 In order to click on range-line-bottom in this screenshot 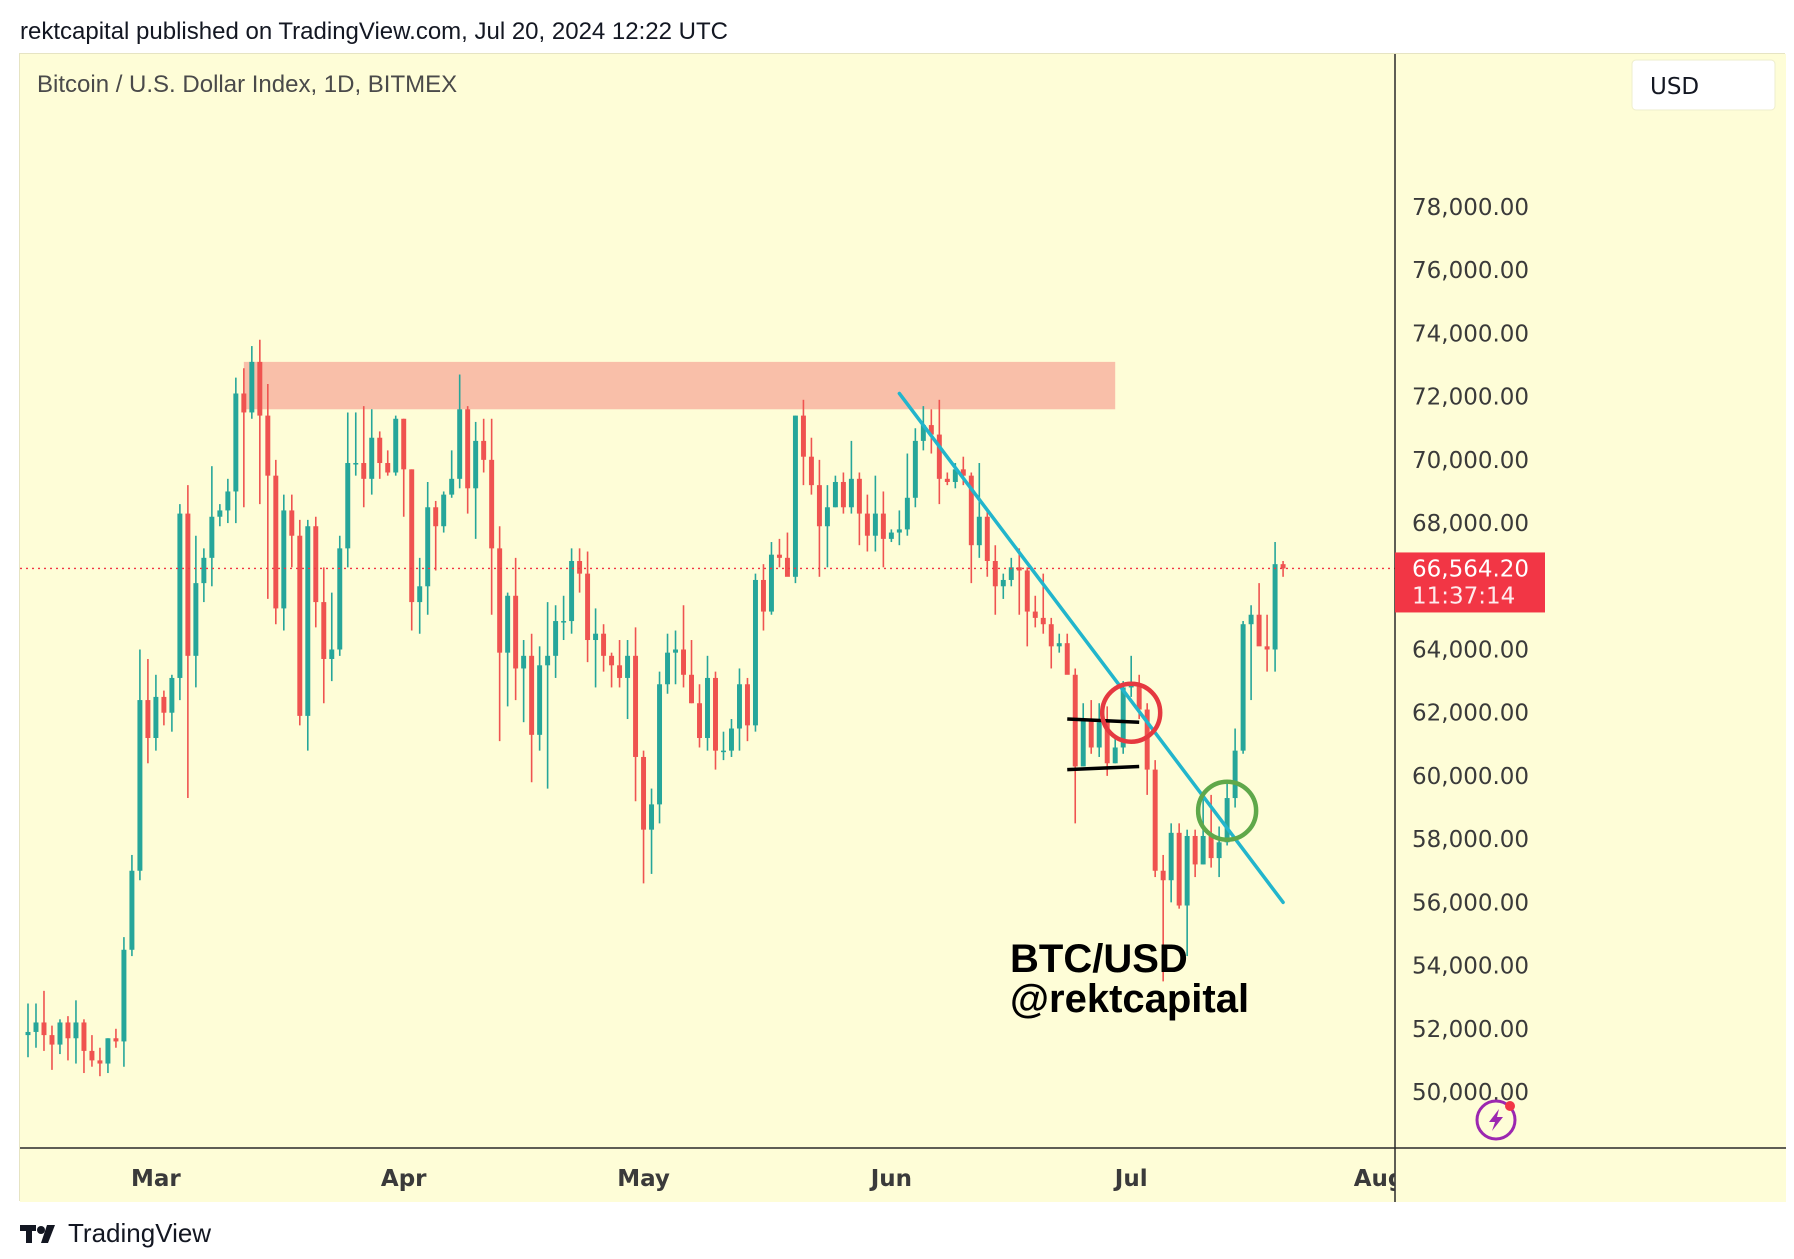, I will do `click(1103, 768)`.